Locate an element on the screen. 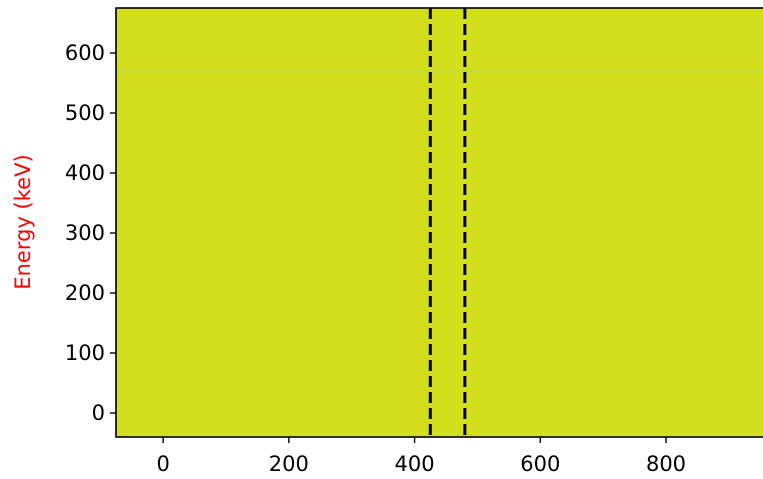 The height and width of the screenshot is (479, 763). emission-line is located at coordinates (439, 71).